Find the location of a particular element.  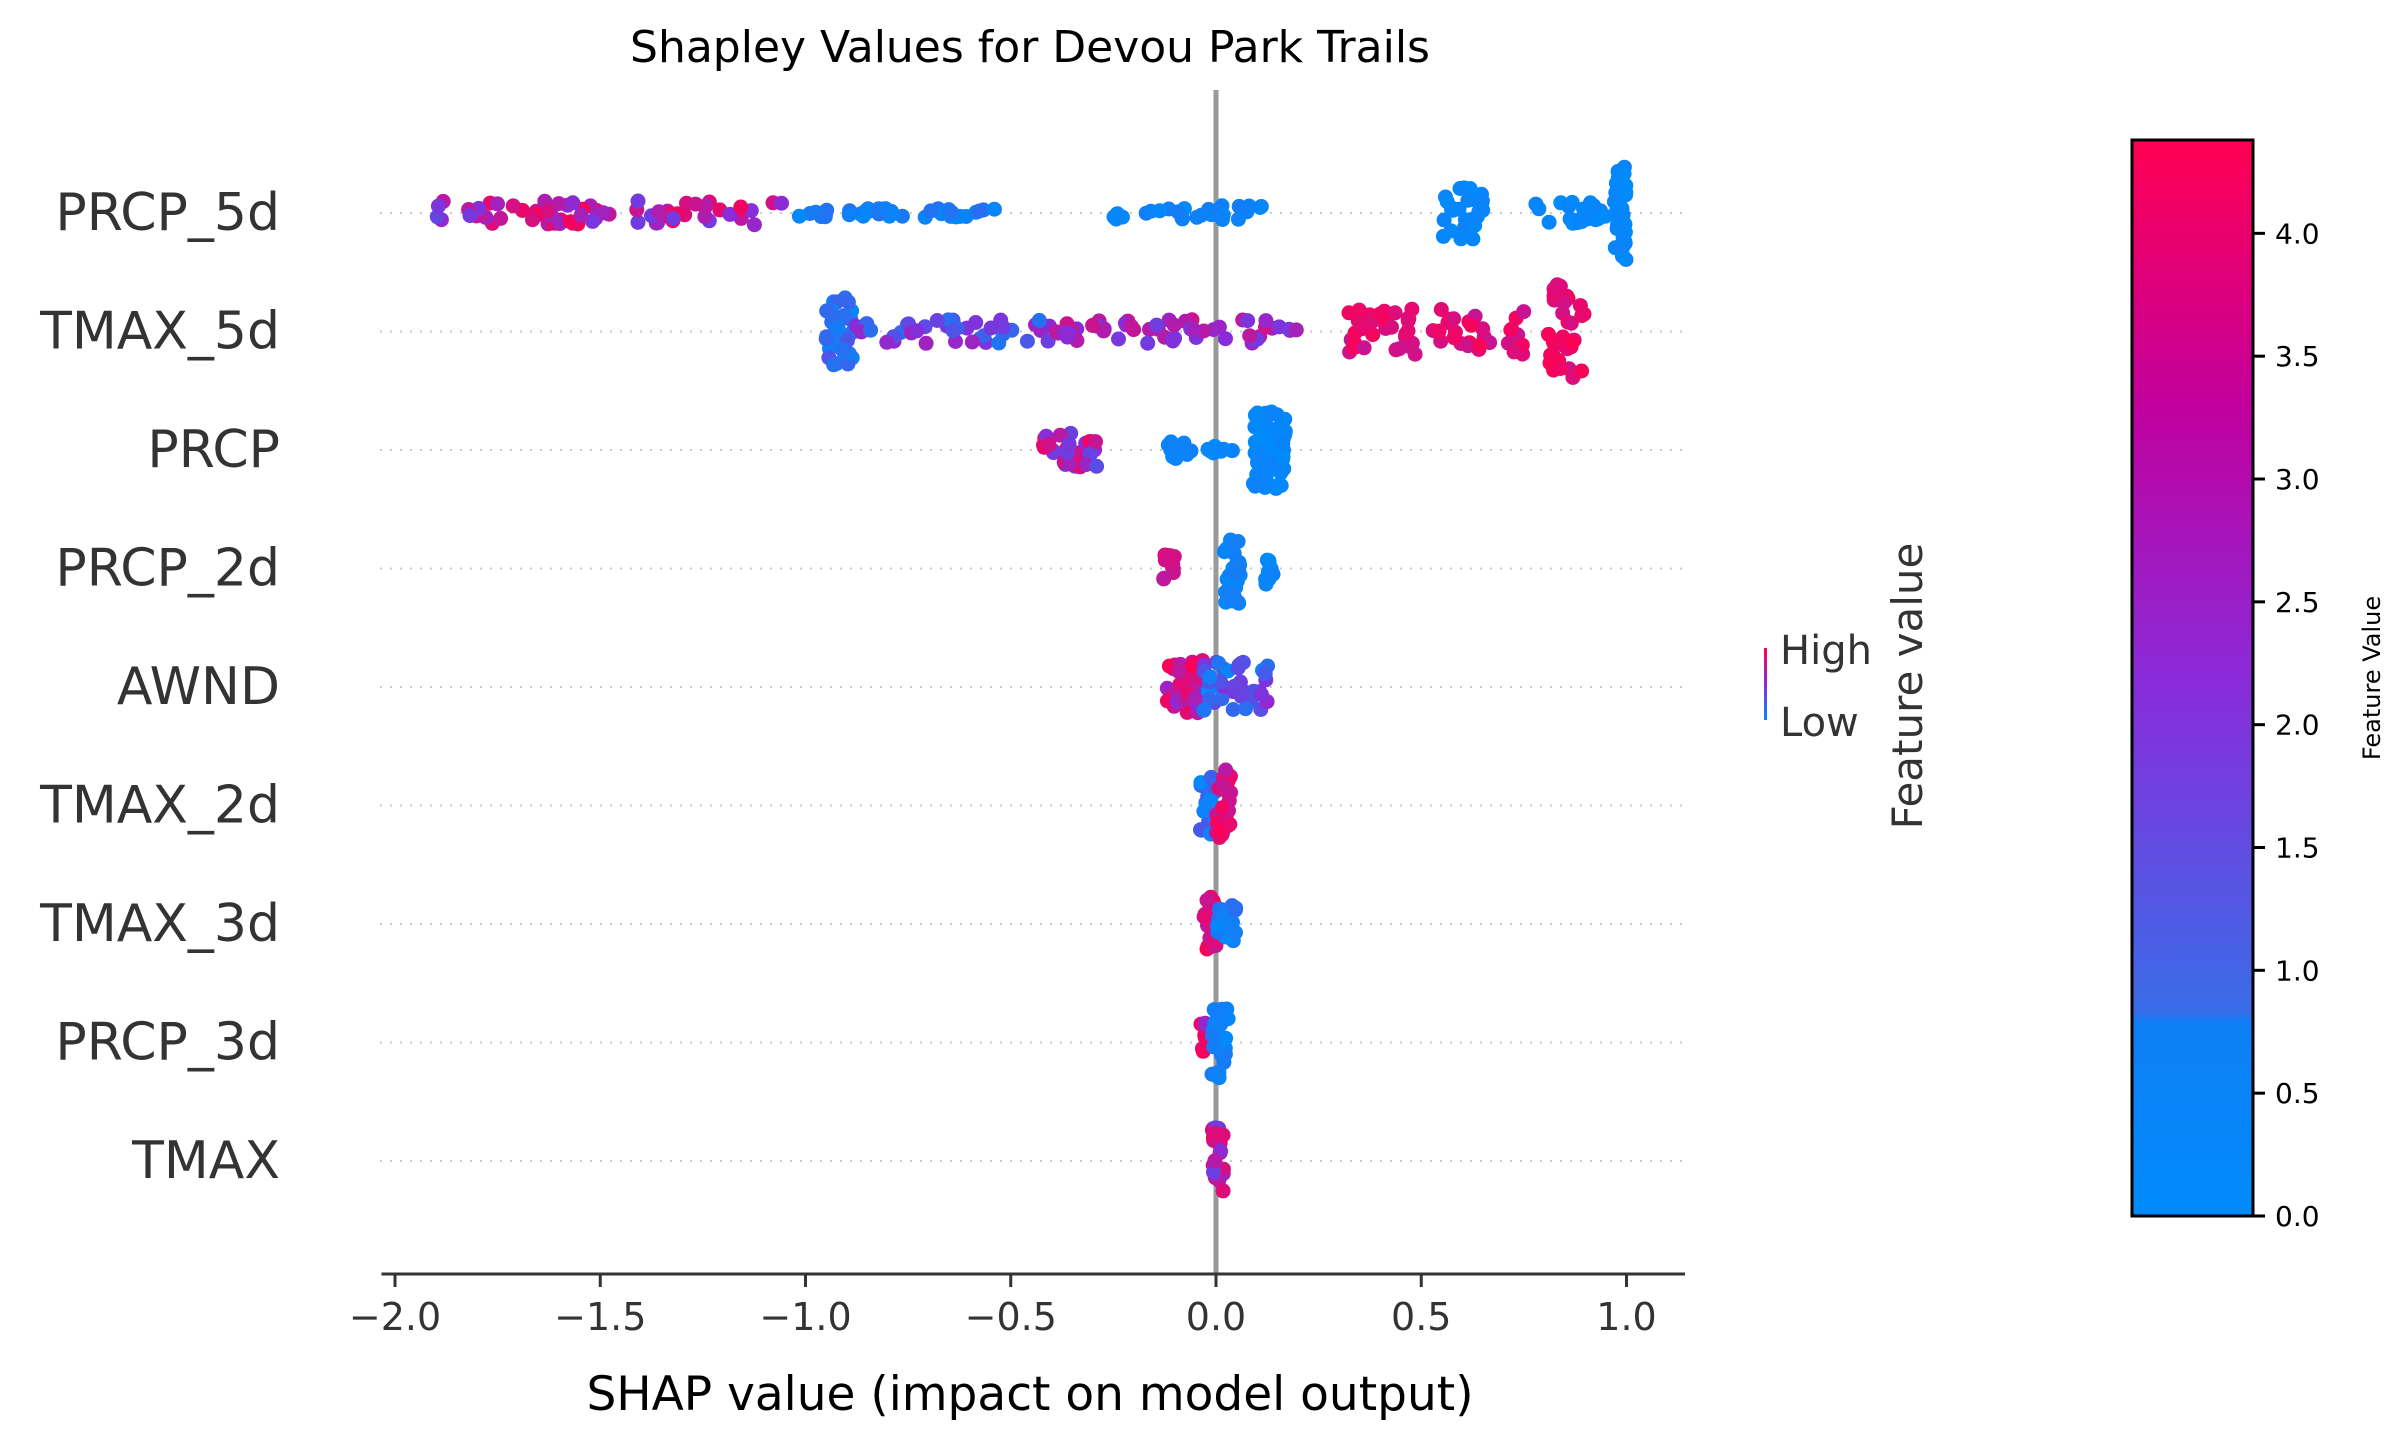

colorbar-tick-label: 0.0 is located at coordinates (2297, 1216).